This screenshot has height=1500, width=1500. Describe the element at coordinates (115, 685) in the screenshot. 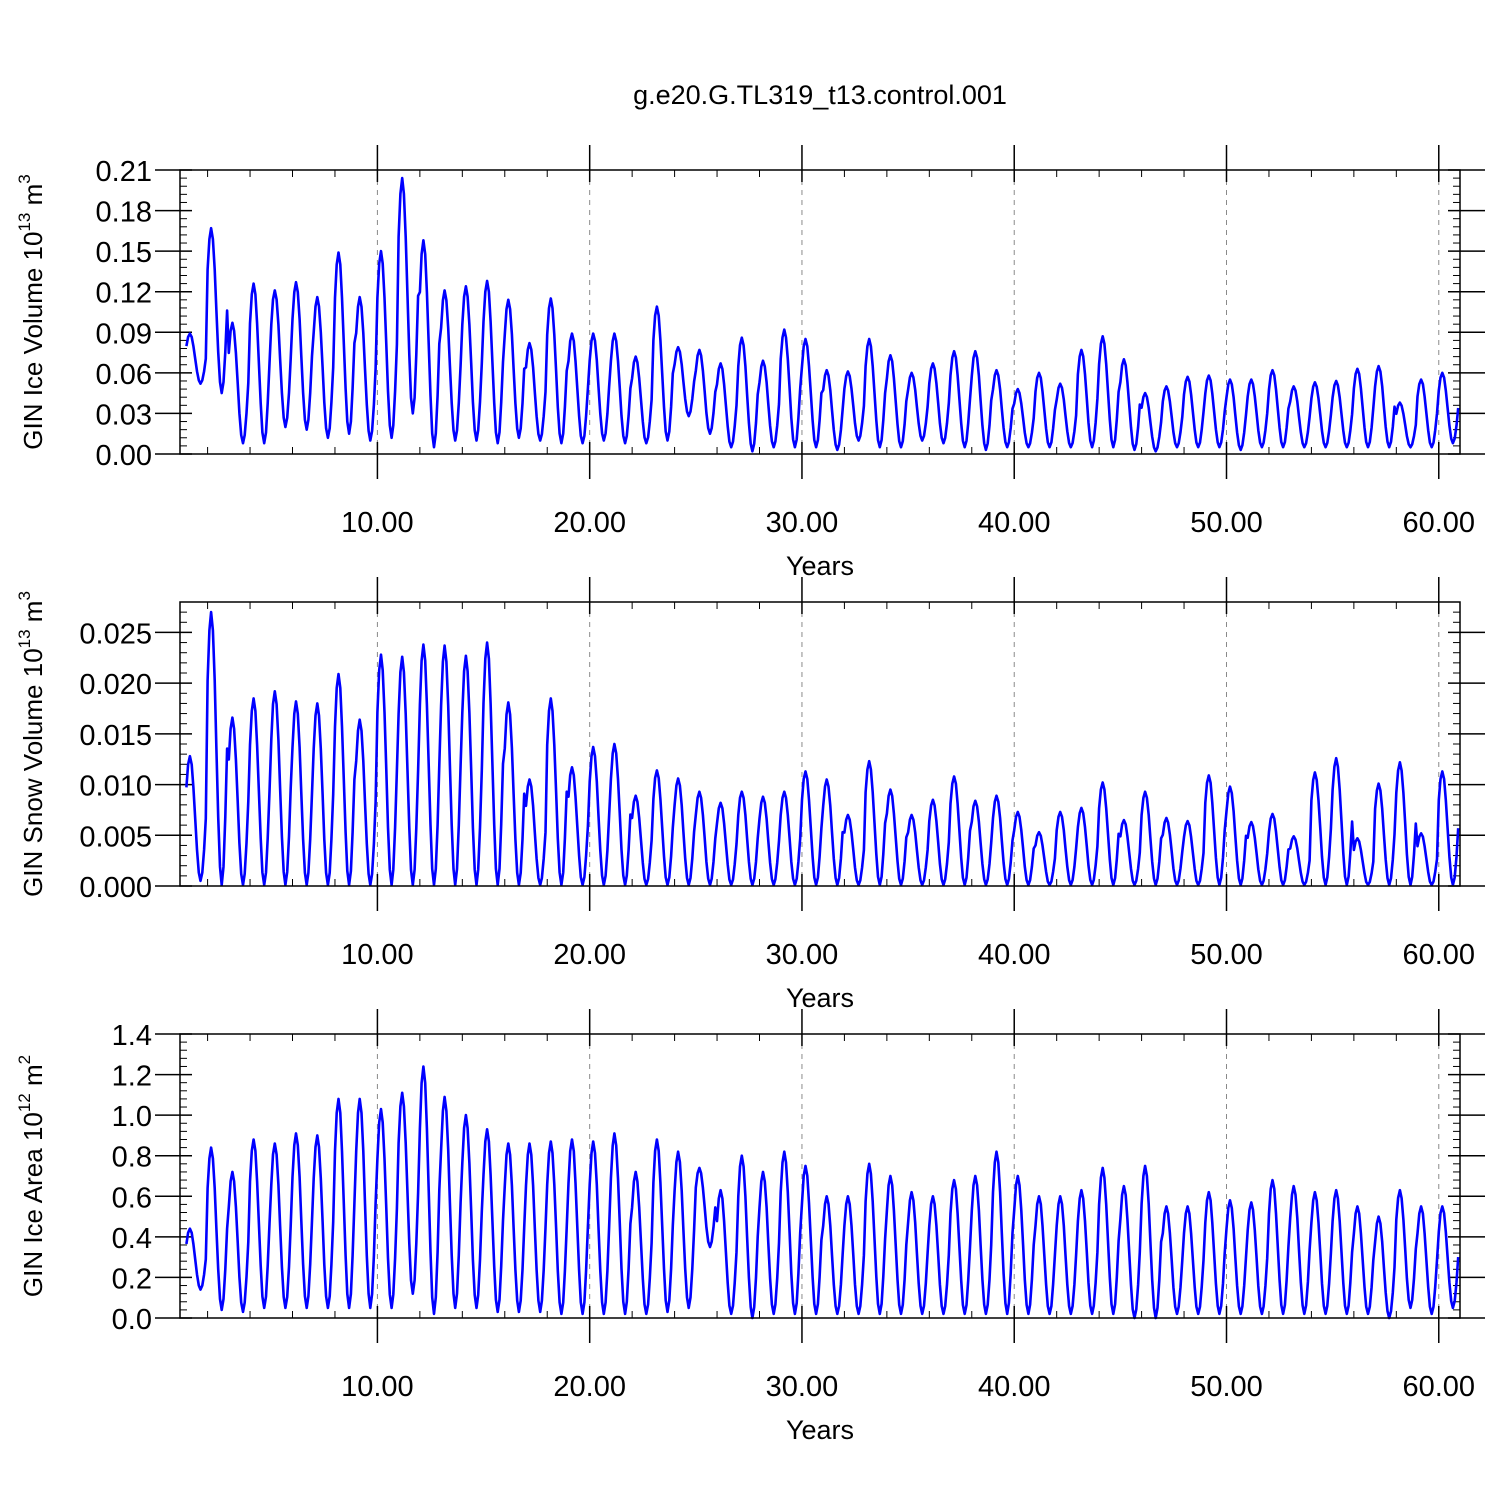

I see `y-tick-label: 0.020` at that location.